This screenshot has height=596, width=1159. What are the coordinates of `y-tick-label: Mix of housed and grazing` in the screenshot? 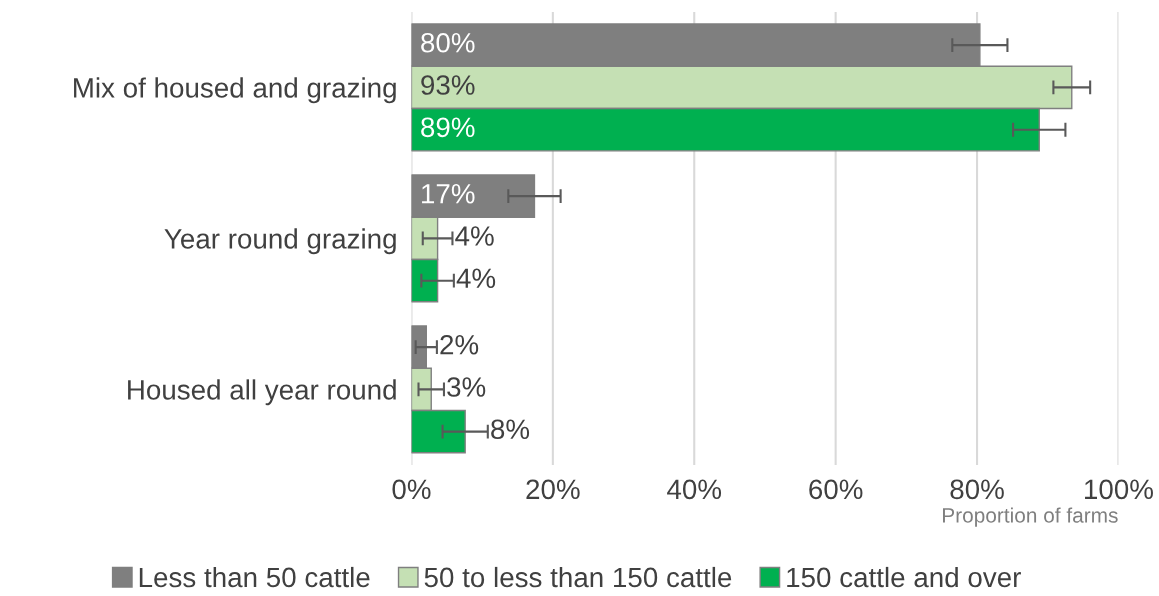 It's located at (235, 90).